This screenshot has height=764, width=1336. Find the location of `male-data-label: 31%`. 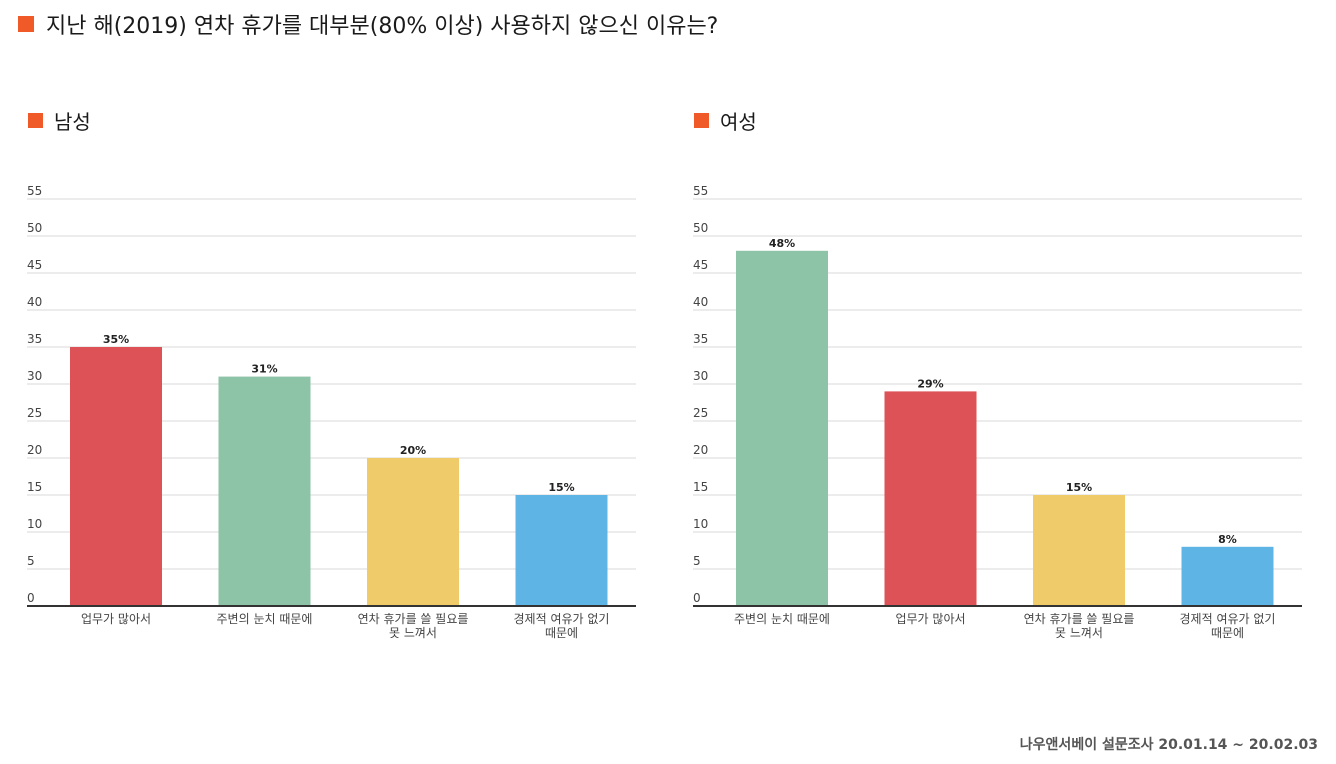

male-data-label: 31% is located at coordinates (264, 369).